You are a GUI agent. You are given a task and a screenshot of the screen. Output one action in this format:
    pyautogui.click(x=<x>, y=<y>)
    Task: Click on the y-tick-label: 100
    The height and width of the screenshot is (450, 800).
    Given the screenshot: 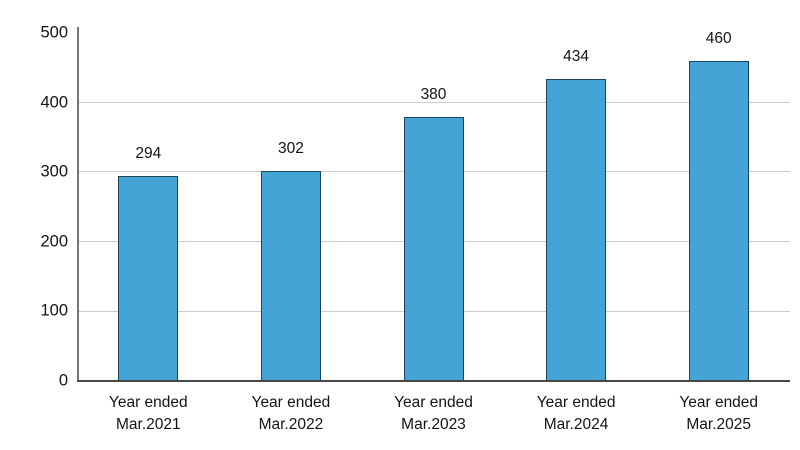 What is the action you would take?
    pyautogui.click(x=54, y=310)
    